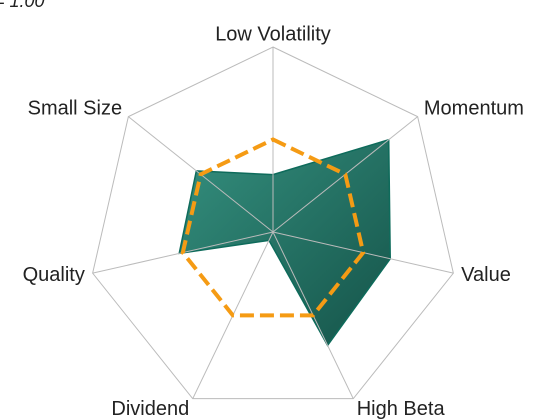 This screenshot has width=545, height=419. I want to click on axis-label: Small Size, so click(75, 108).